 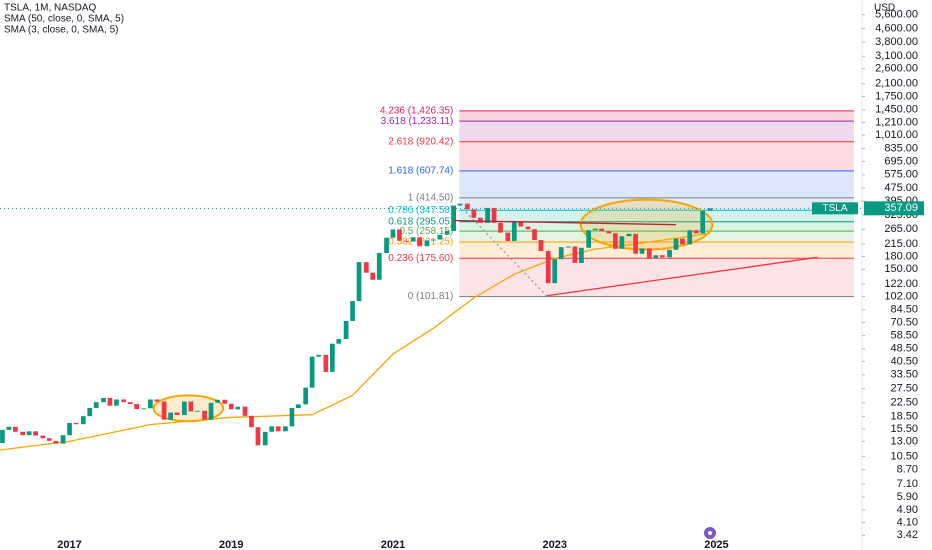 I want to click on fib-label: 0 (101.81), so click(x=431, y=296).